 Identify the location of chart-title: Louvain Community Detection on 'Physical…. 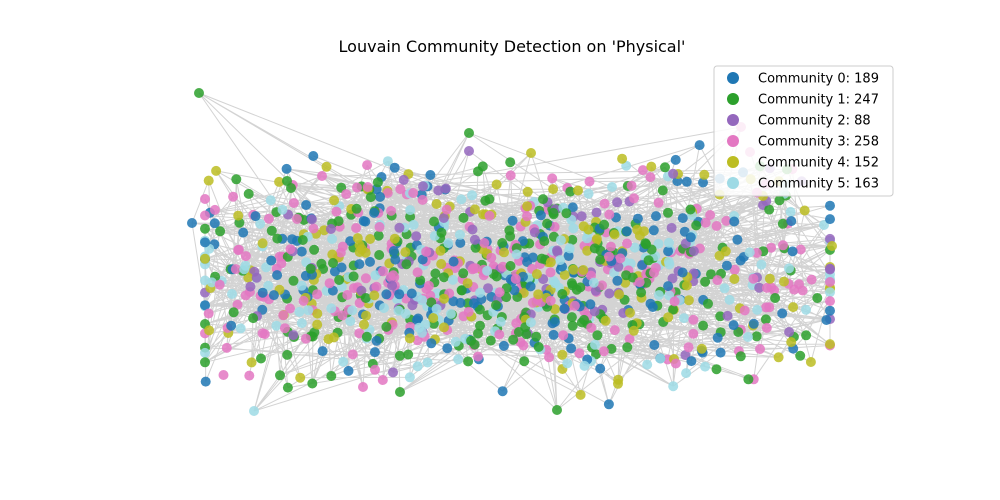
(512, 46).